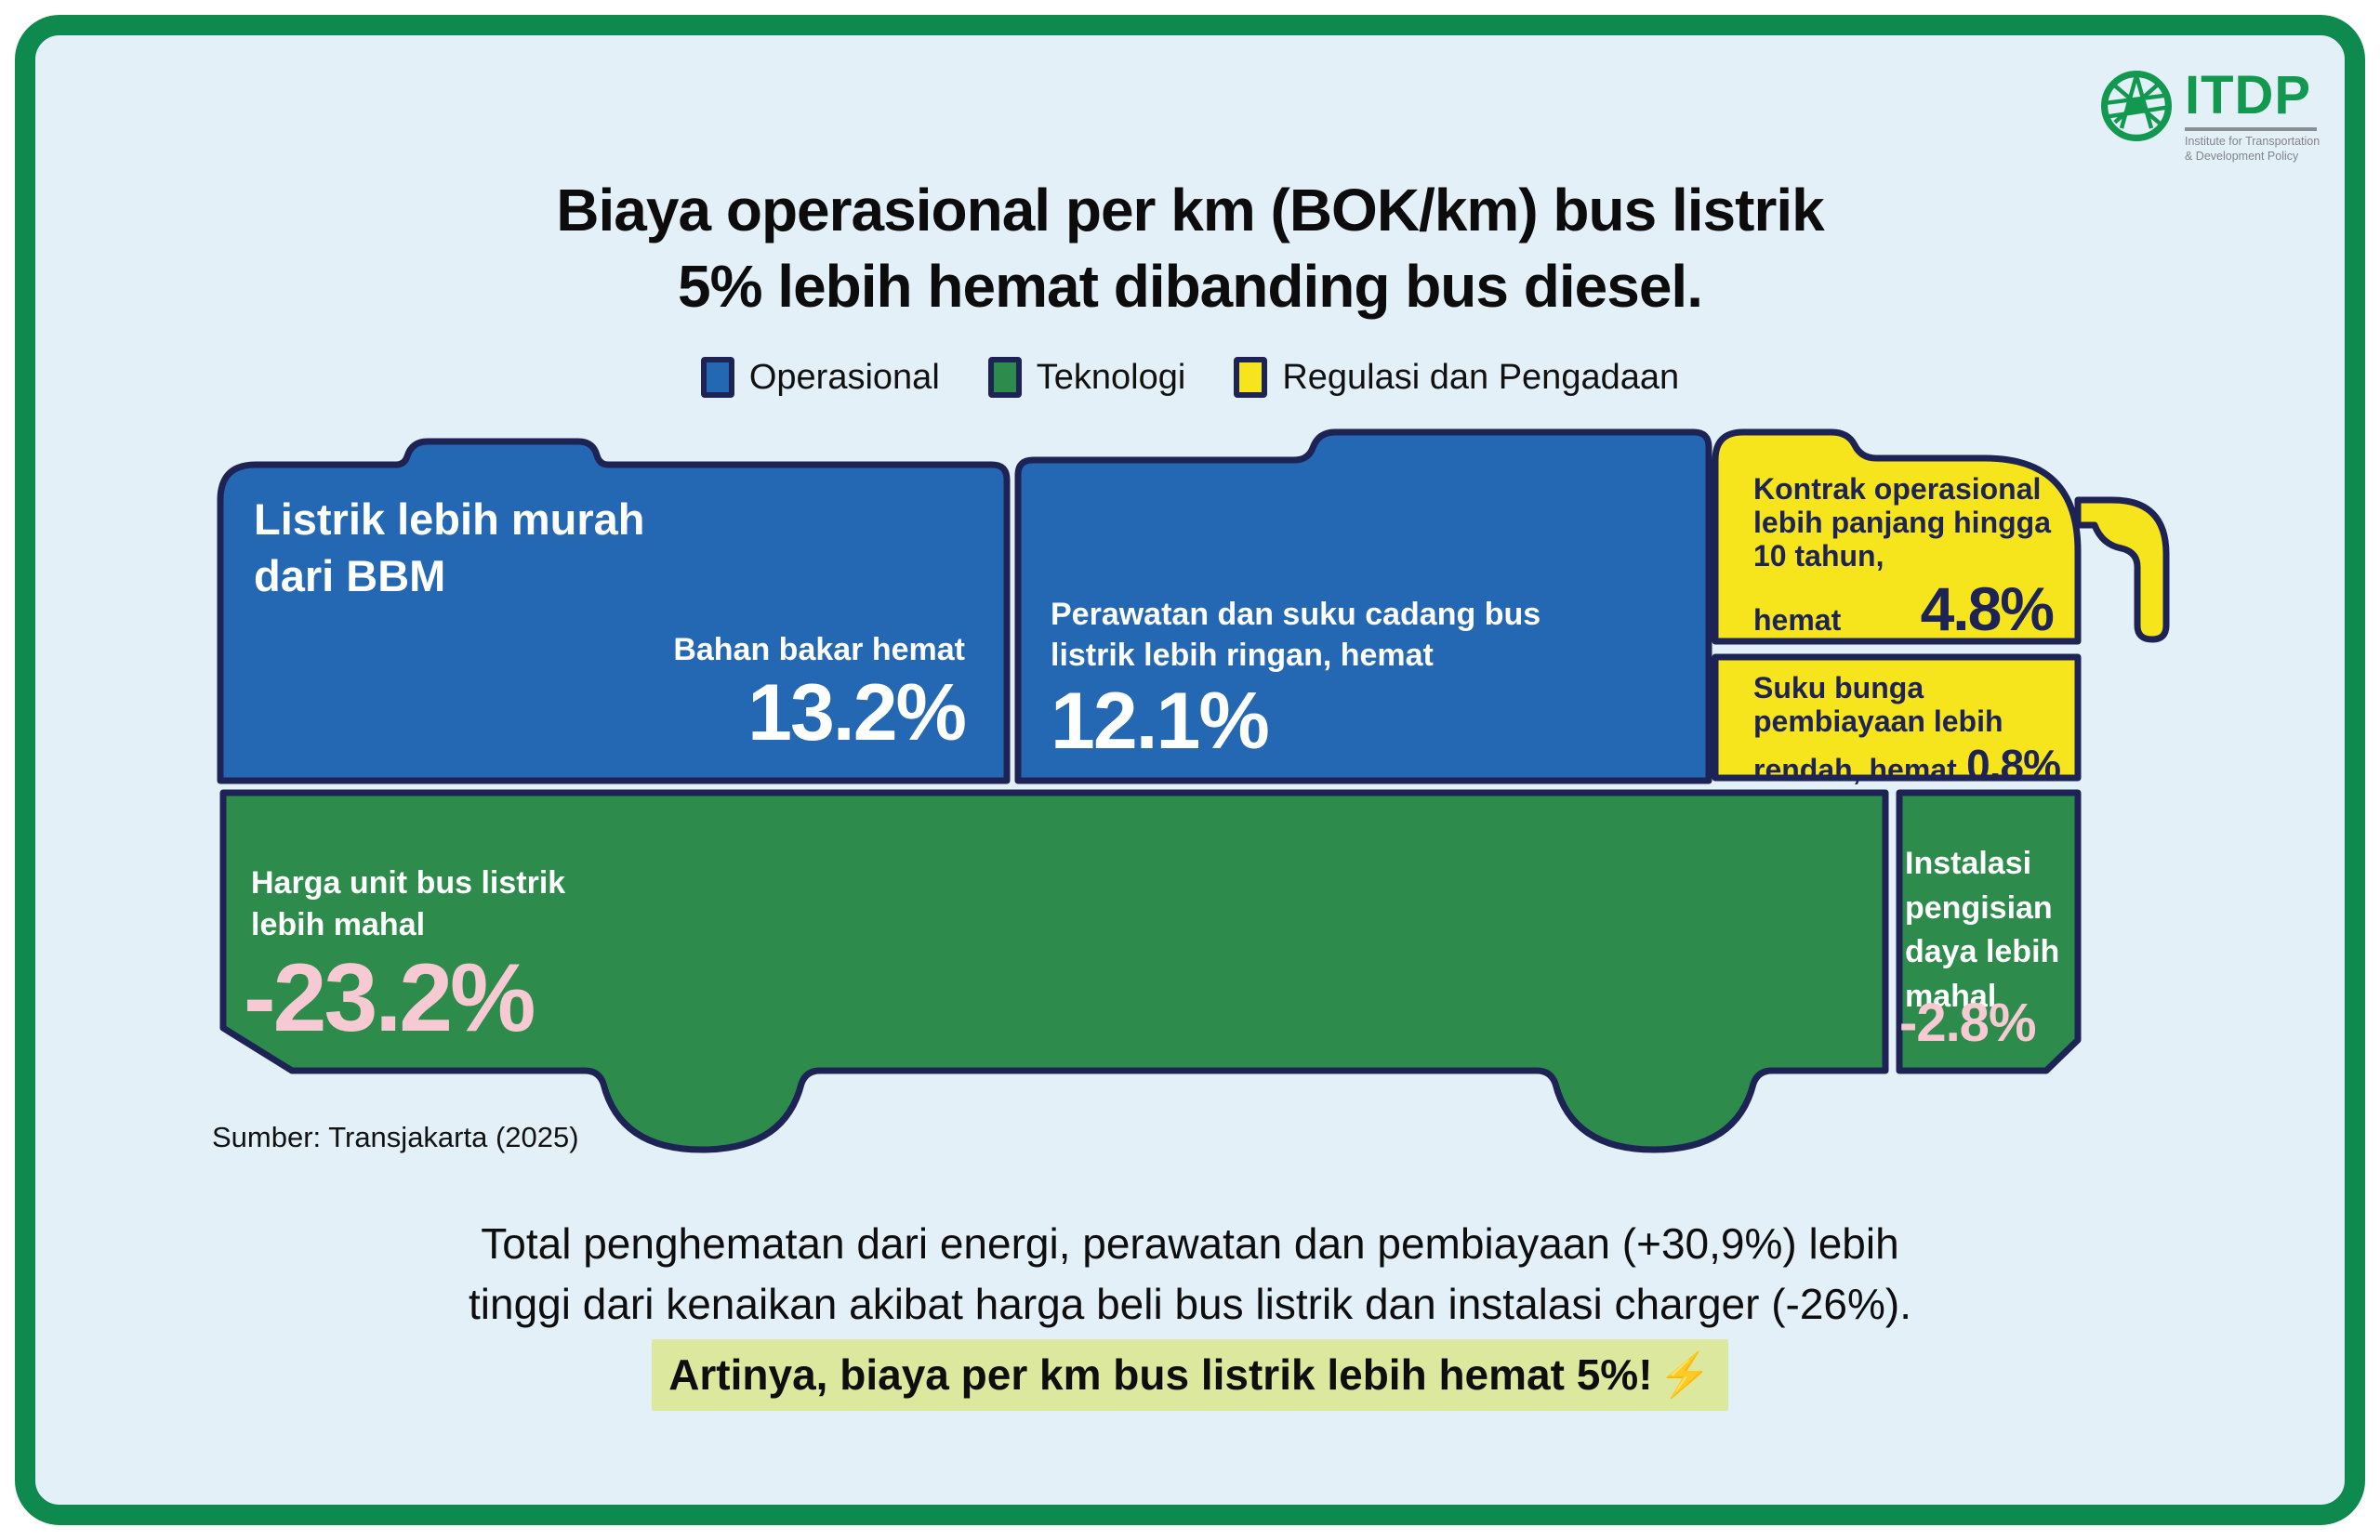 The height and width of the screenshot is (1540, 2380). Describe the element at coordinates (857, 712) in the screenshot. I see `fuel-value: 13.2%` at that location.